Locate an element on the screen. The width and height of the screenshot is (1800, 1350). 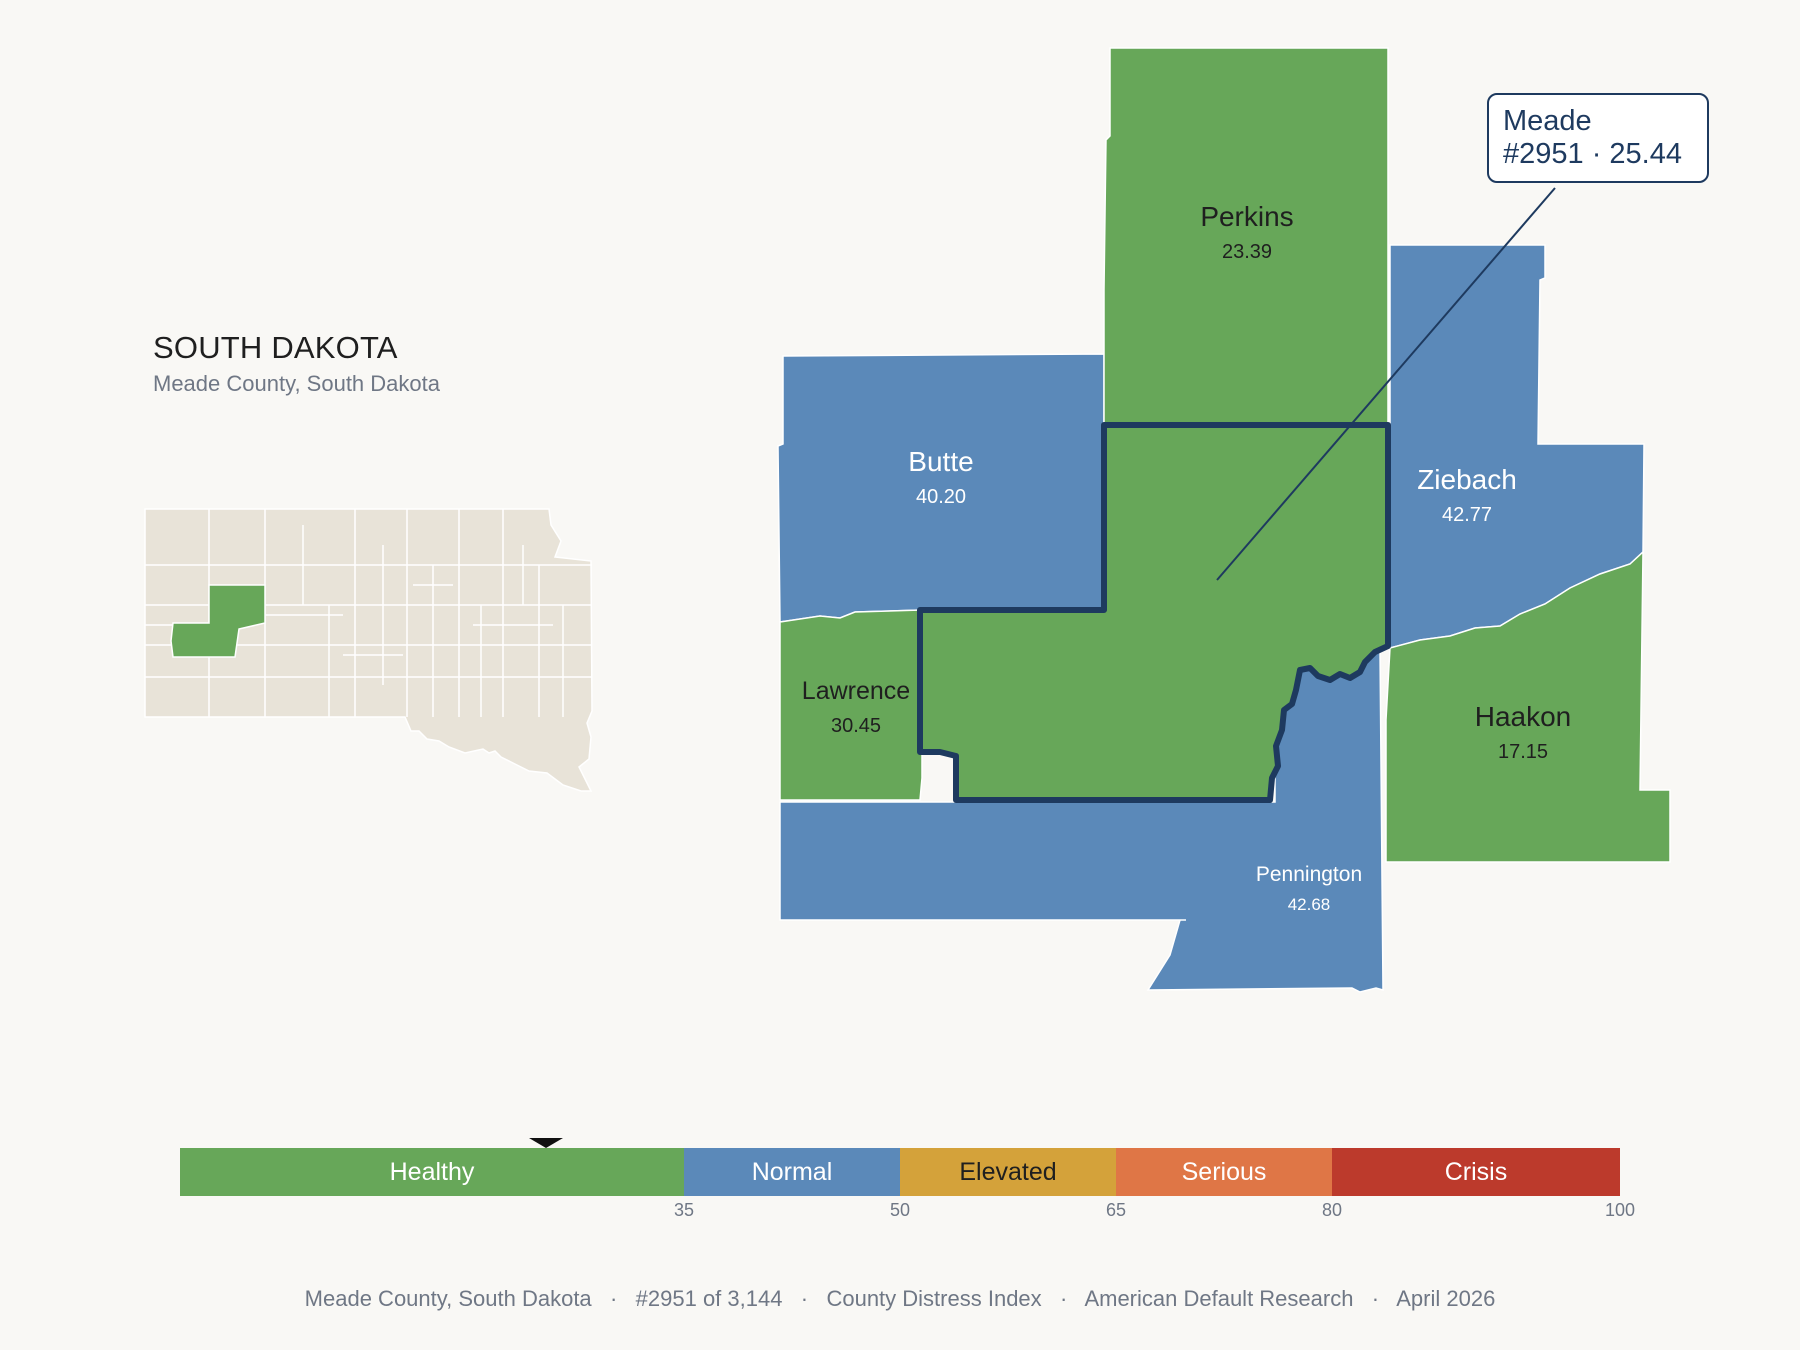
county-subtitle: Meade County, South Dakota is located at coordinates (296, 383).